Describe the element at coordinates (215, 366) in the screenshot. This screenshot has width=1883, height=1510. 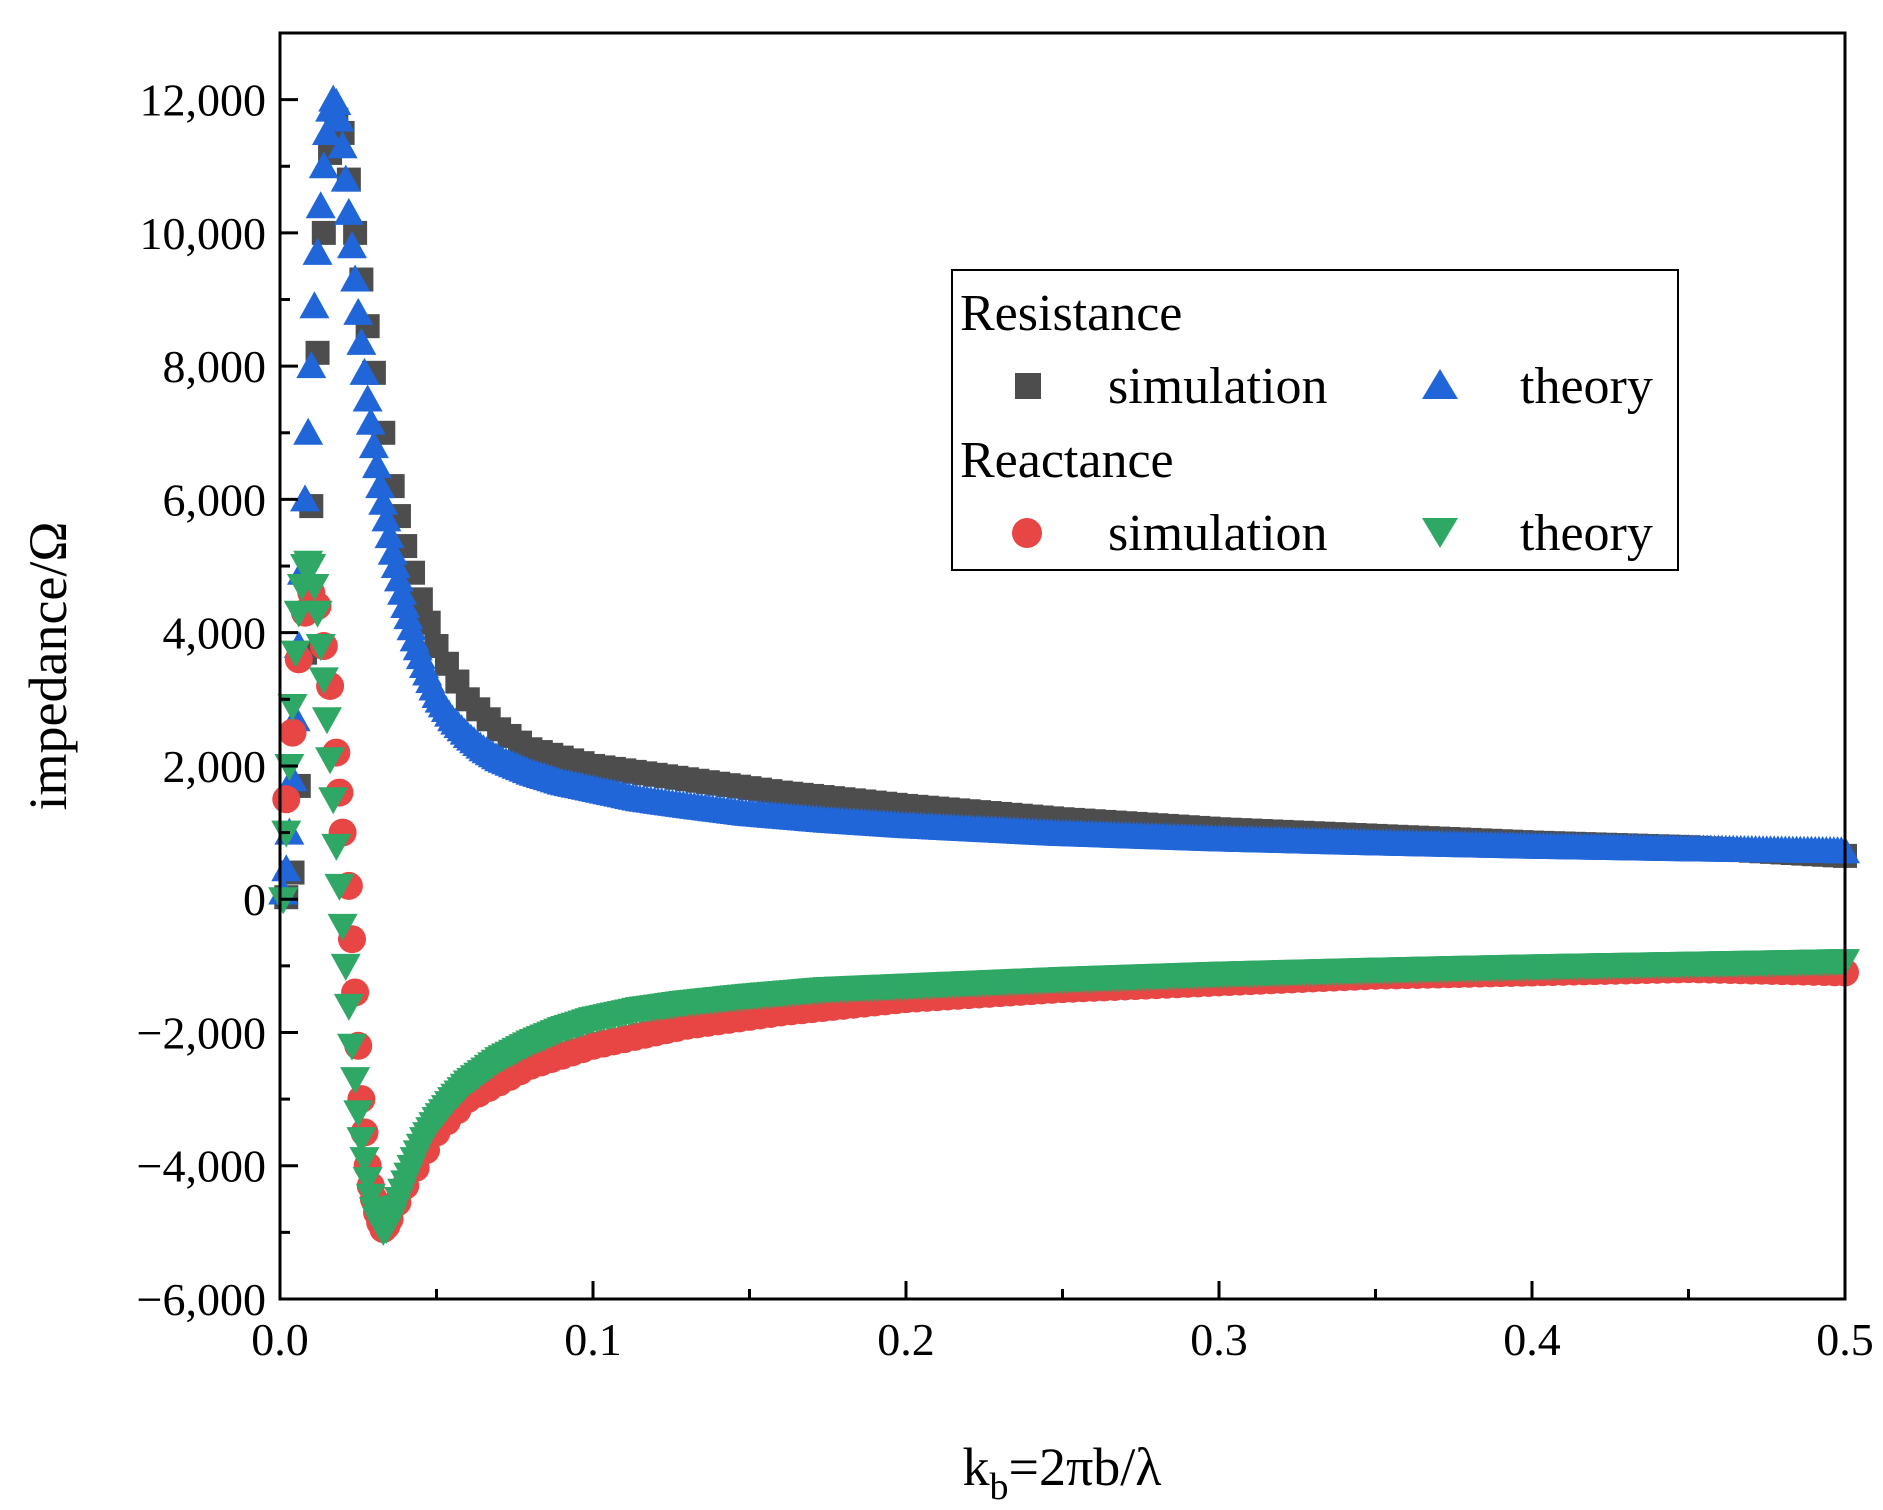
I see `y-tick-label: 8,000` at that location.